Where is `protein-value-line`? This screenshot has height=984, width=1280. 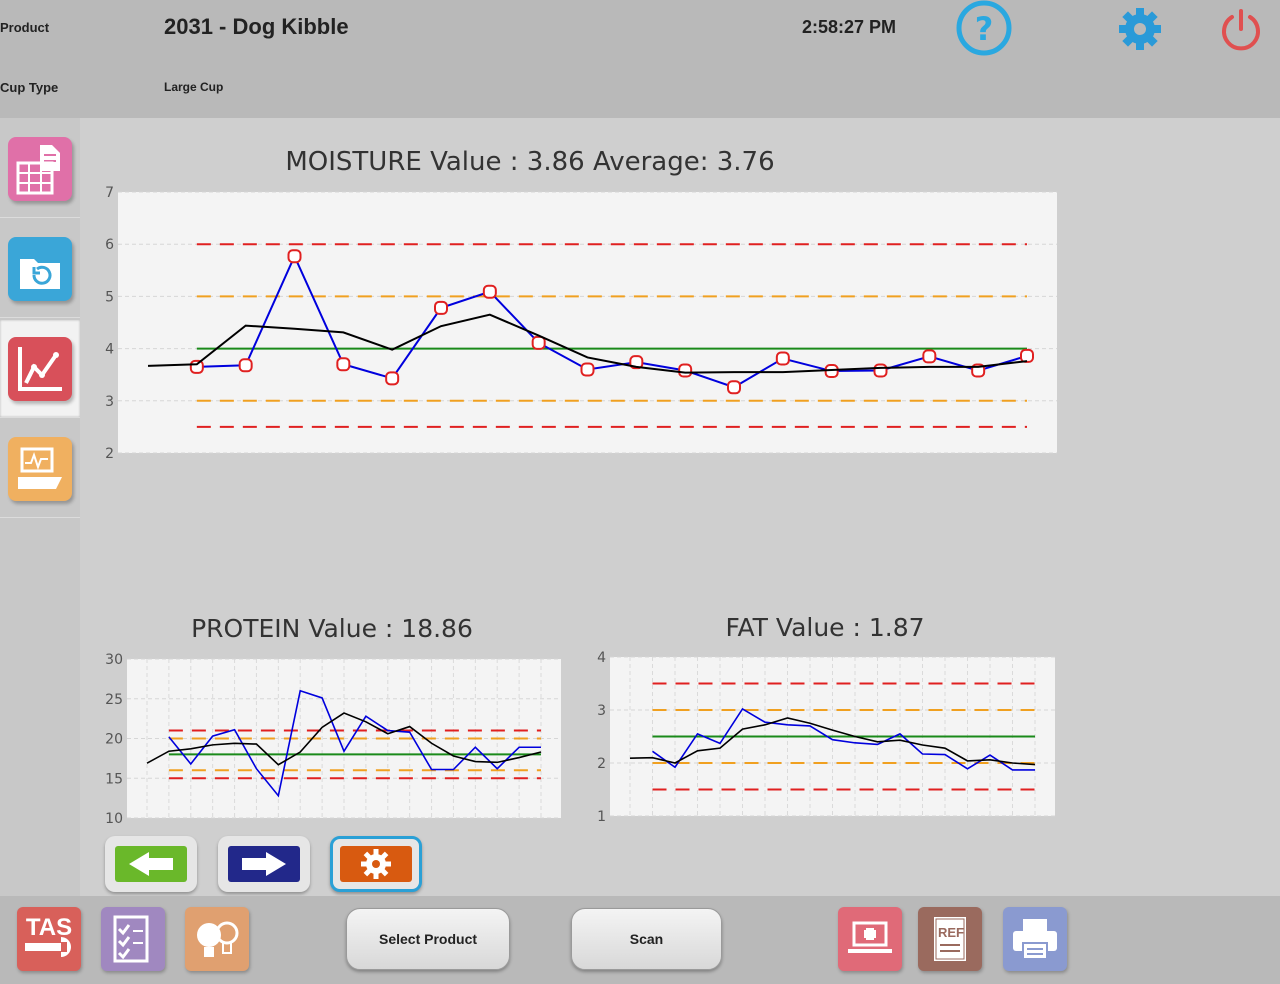
protein-value-line is located at coordinates (354, 743).